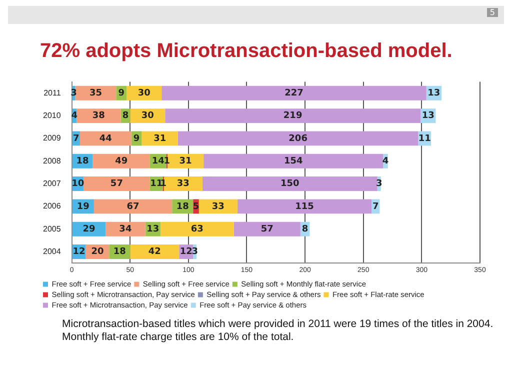 The height and width of the screenshot is (368, 512). What do you see at coordinates (385, 161) in the screenshot?
I see `data-label: 4` at bounding box center [385, 161].